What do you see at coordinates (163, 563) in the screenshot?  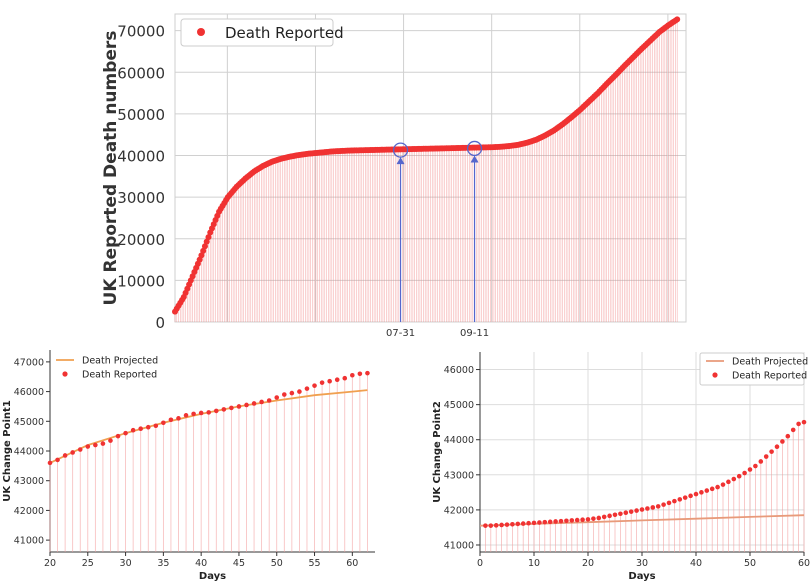 I see `x-tick-label: 35` at bounding box center [163, 563].